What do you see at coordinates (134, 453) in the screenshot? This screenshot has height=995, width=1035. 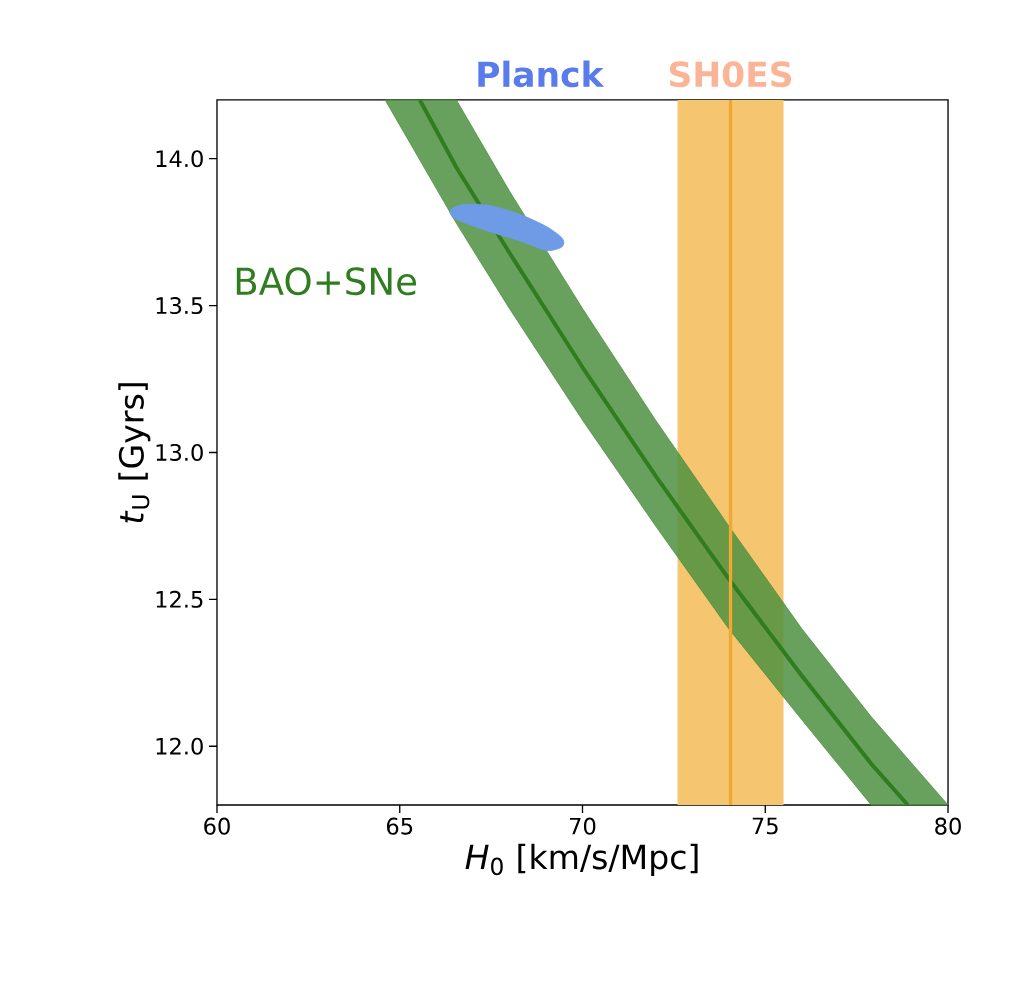 I see `y-axis-title: t$_{U}$ [Gyrs]` at bounding box center [134, 453].